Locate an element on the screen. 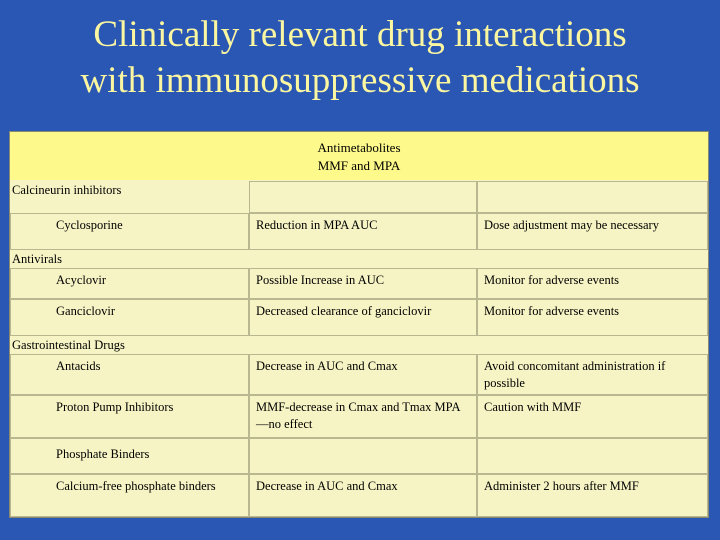 Image resolution: width=720 pixels, height=540 pixels. table-header: Antimetabolites MMF and MPA is located at coordinates (359, 156).